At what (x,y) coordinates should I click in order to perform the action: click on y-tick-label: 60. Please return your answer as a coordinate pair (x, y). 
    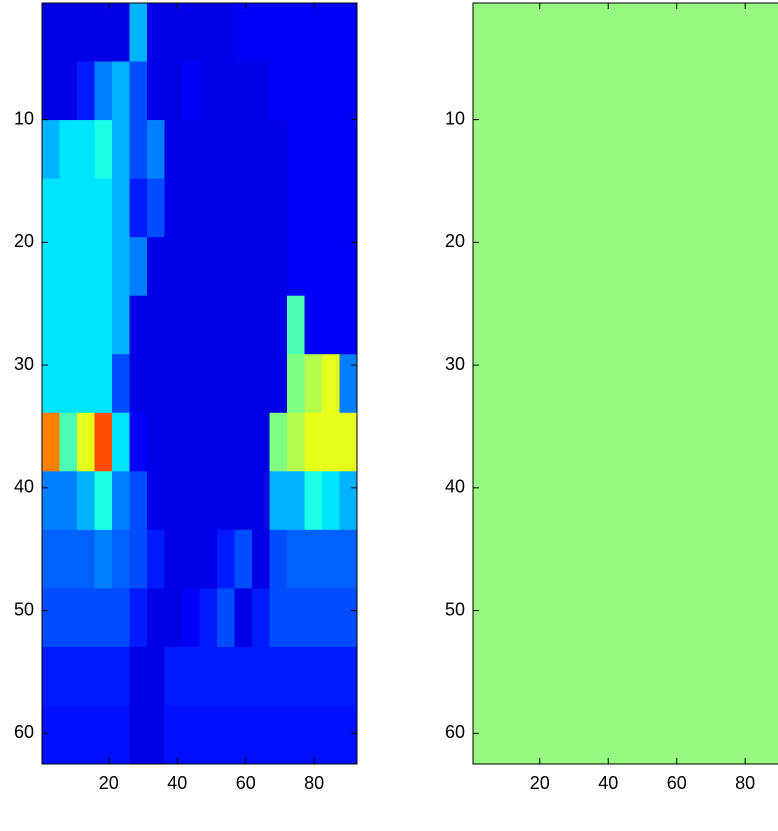
    Looking at the image, I should click on (455, 732).